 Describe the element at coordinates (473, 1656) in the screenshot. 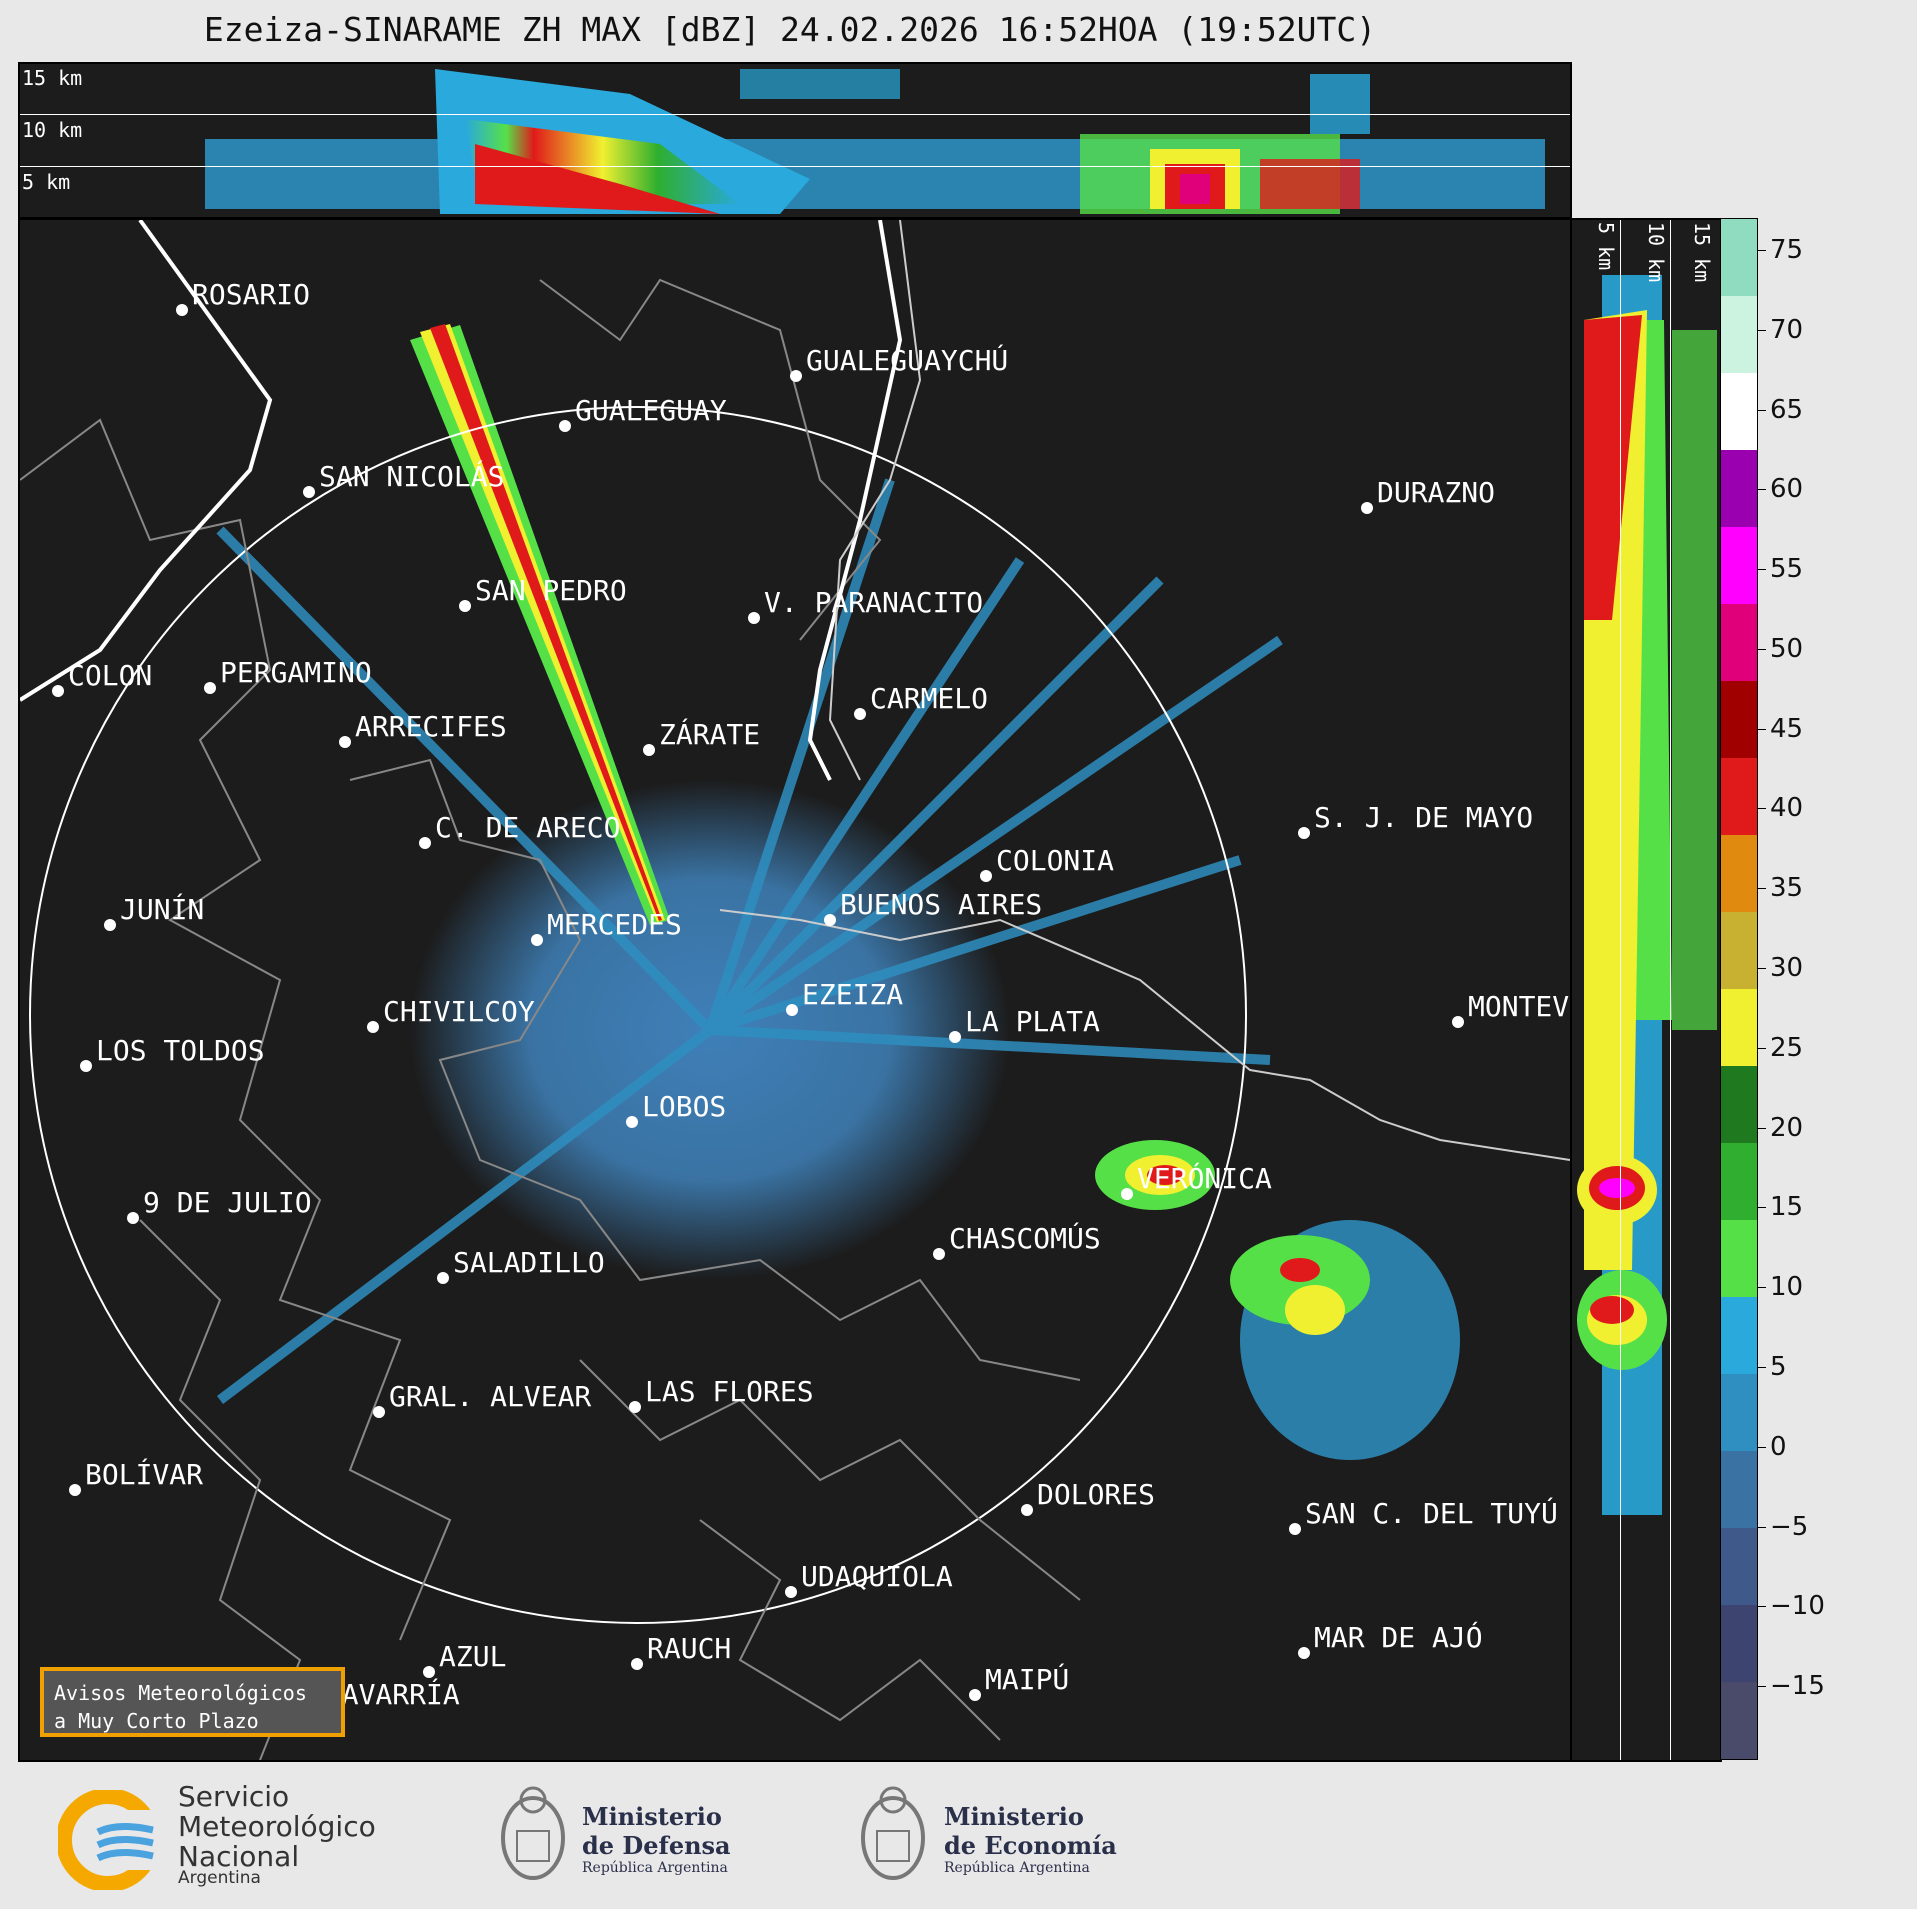

I see `city-label-azul: AZUL` at that location.